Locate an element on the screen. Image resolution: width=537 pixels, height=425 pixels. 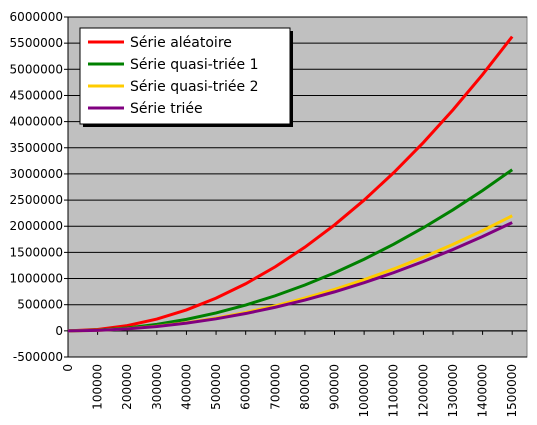
x-tick-label: 300000 is located at coordinates (157, 387).